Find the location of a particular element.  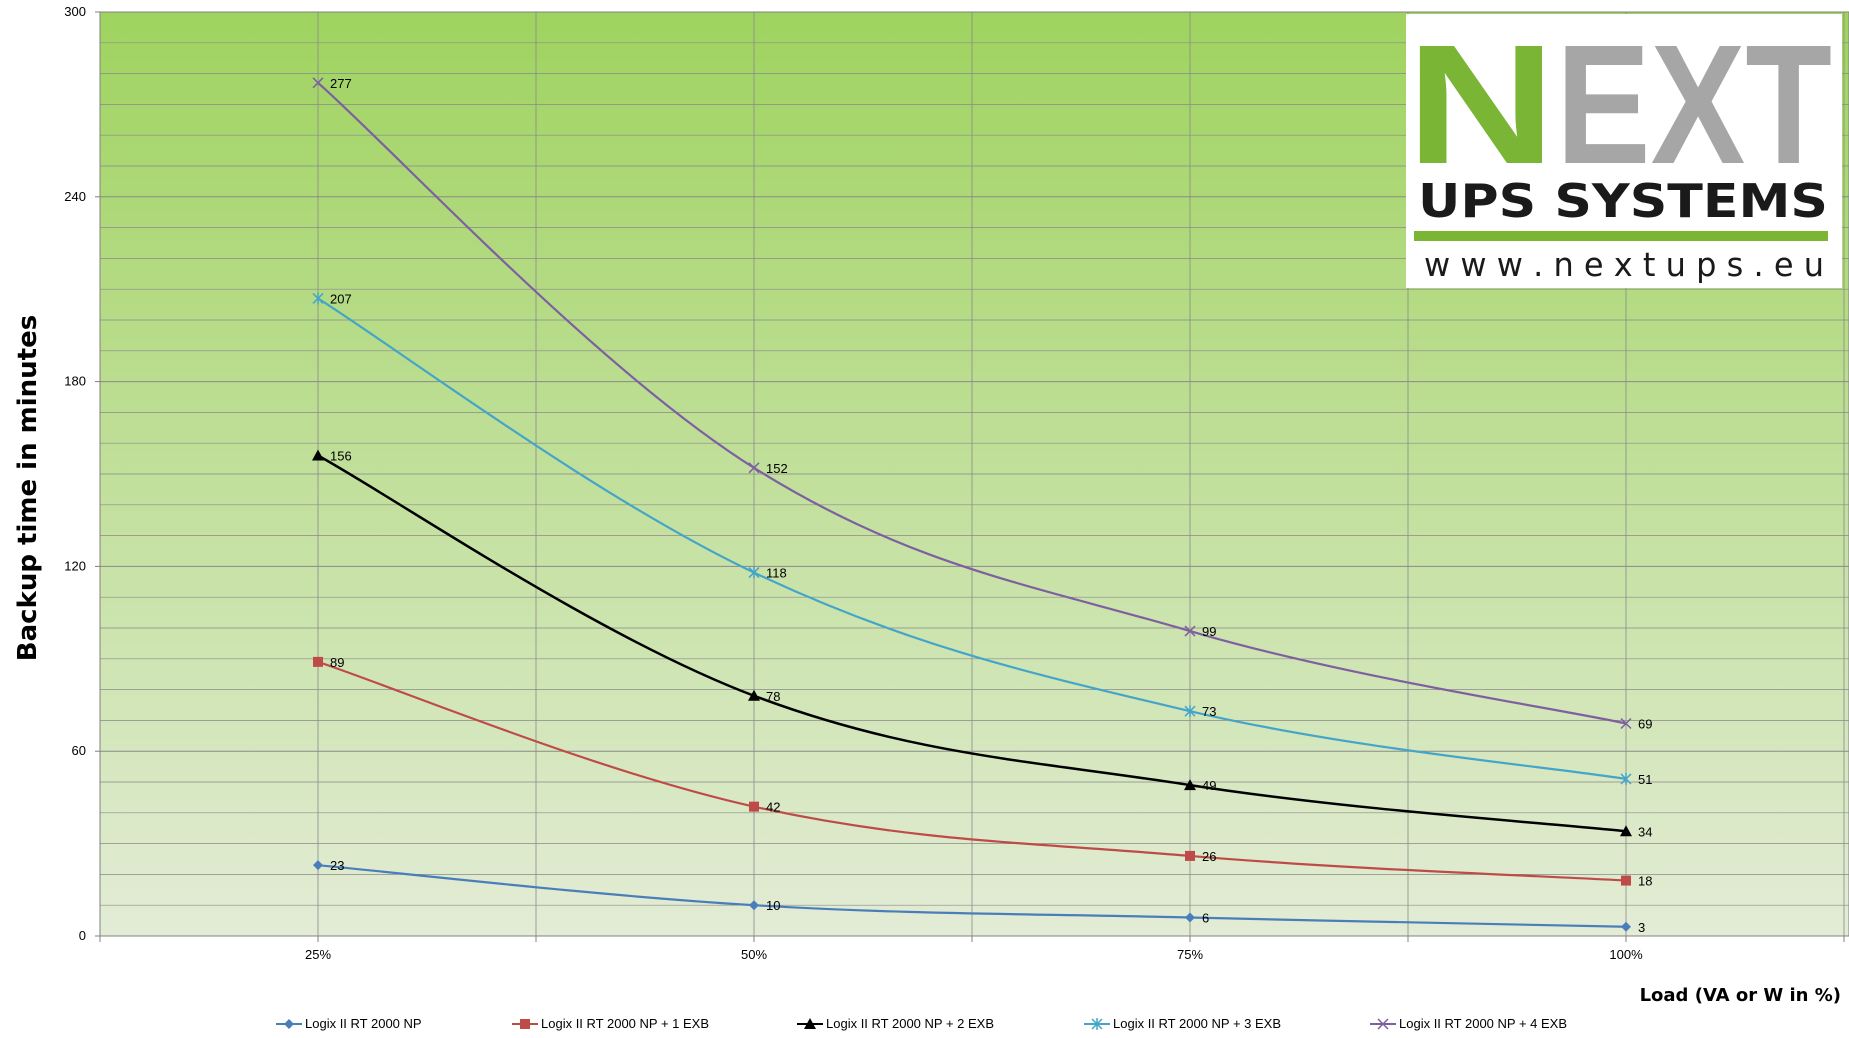

legend-item: Logix II RT 2000 NP + 1 EXB is located at coordinates (610, 1023).